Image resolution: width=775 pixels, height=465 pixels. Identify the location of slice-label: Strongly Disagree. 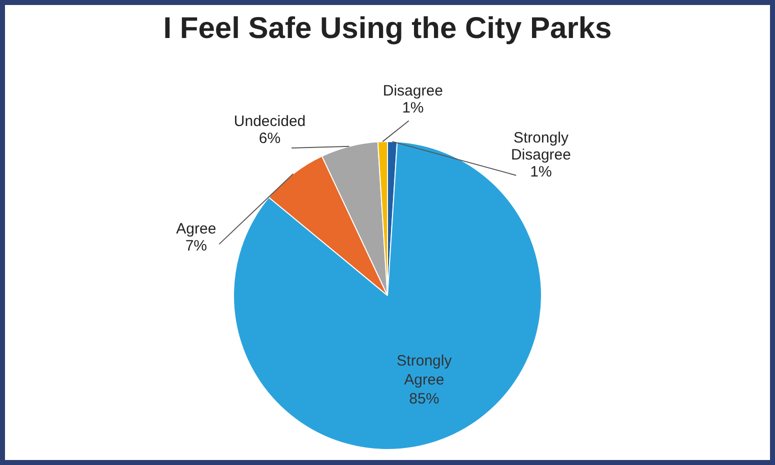
(540, 146).